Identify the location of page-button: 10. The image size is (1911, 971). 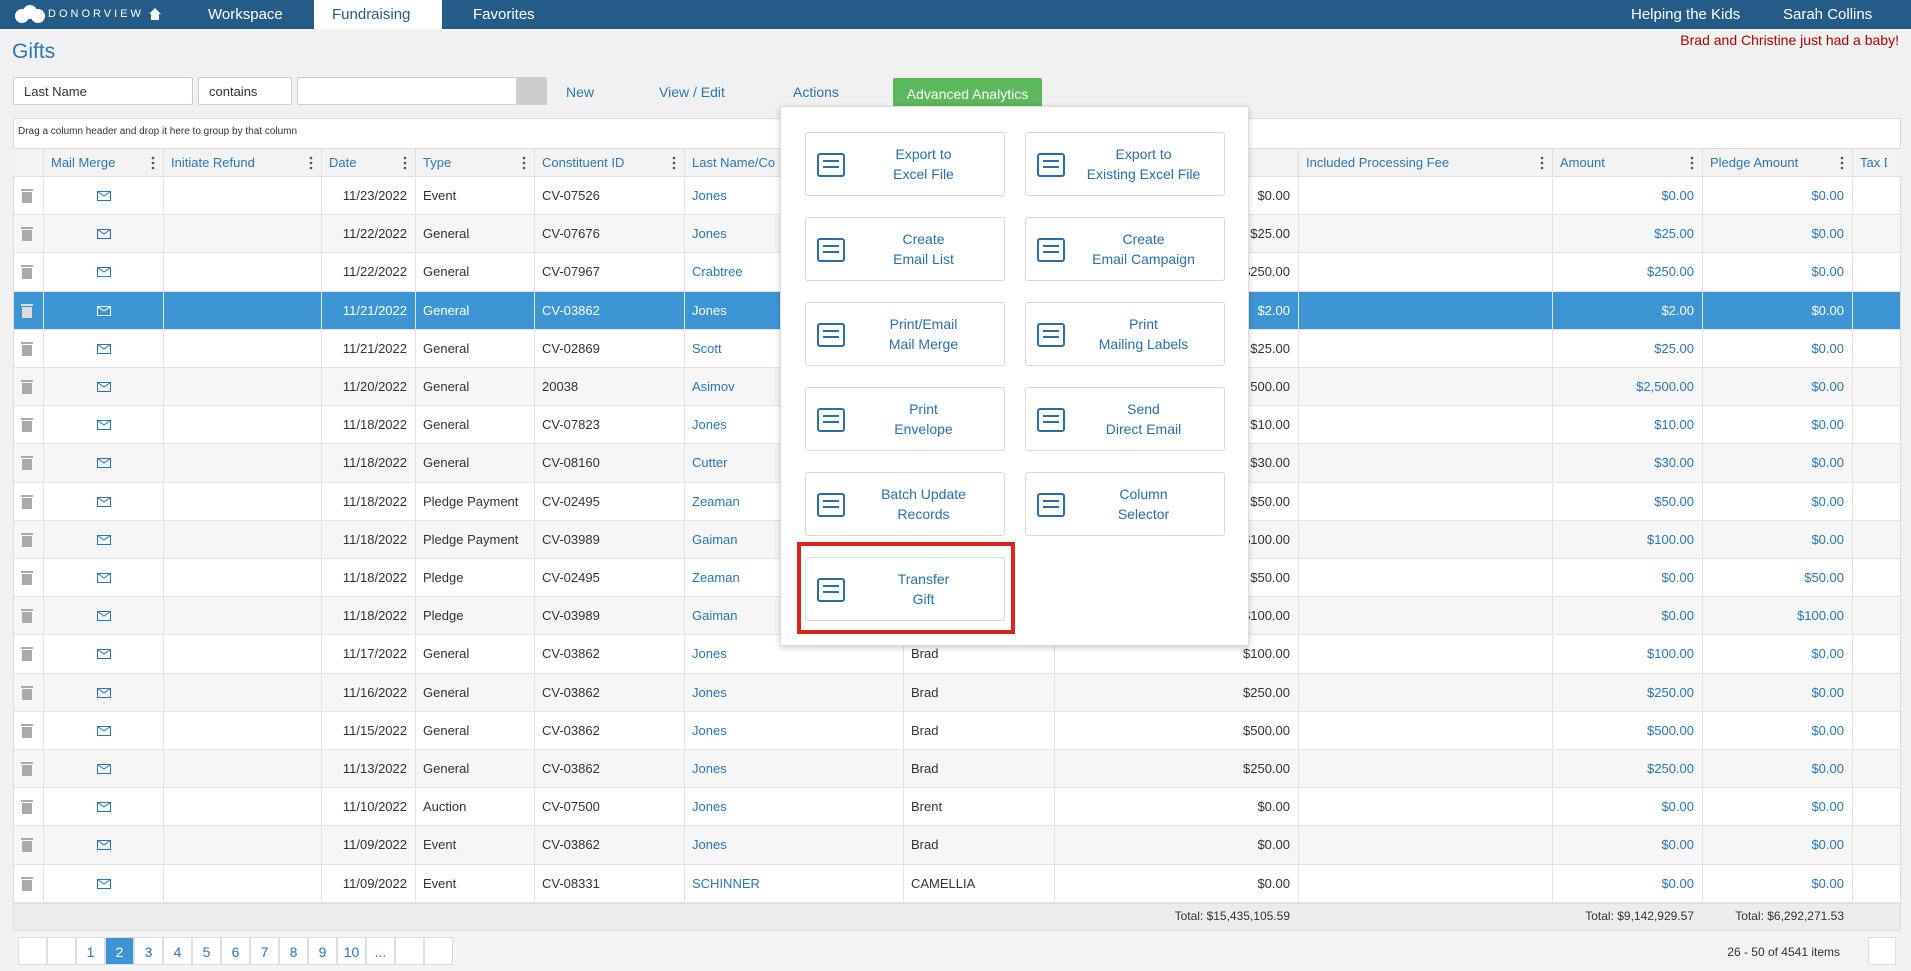
(351, 951).